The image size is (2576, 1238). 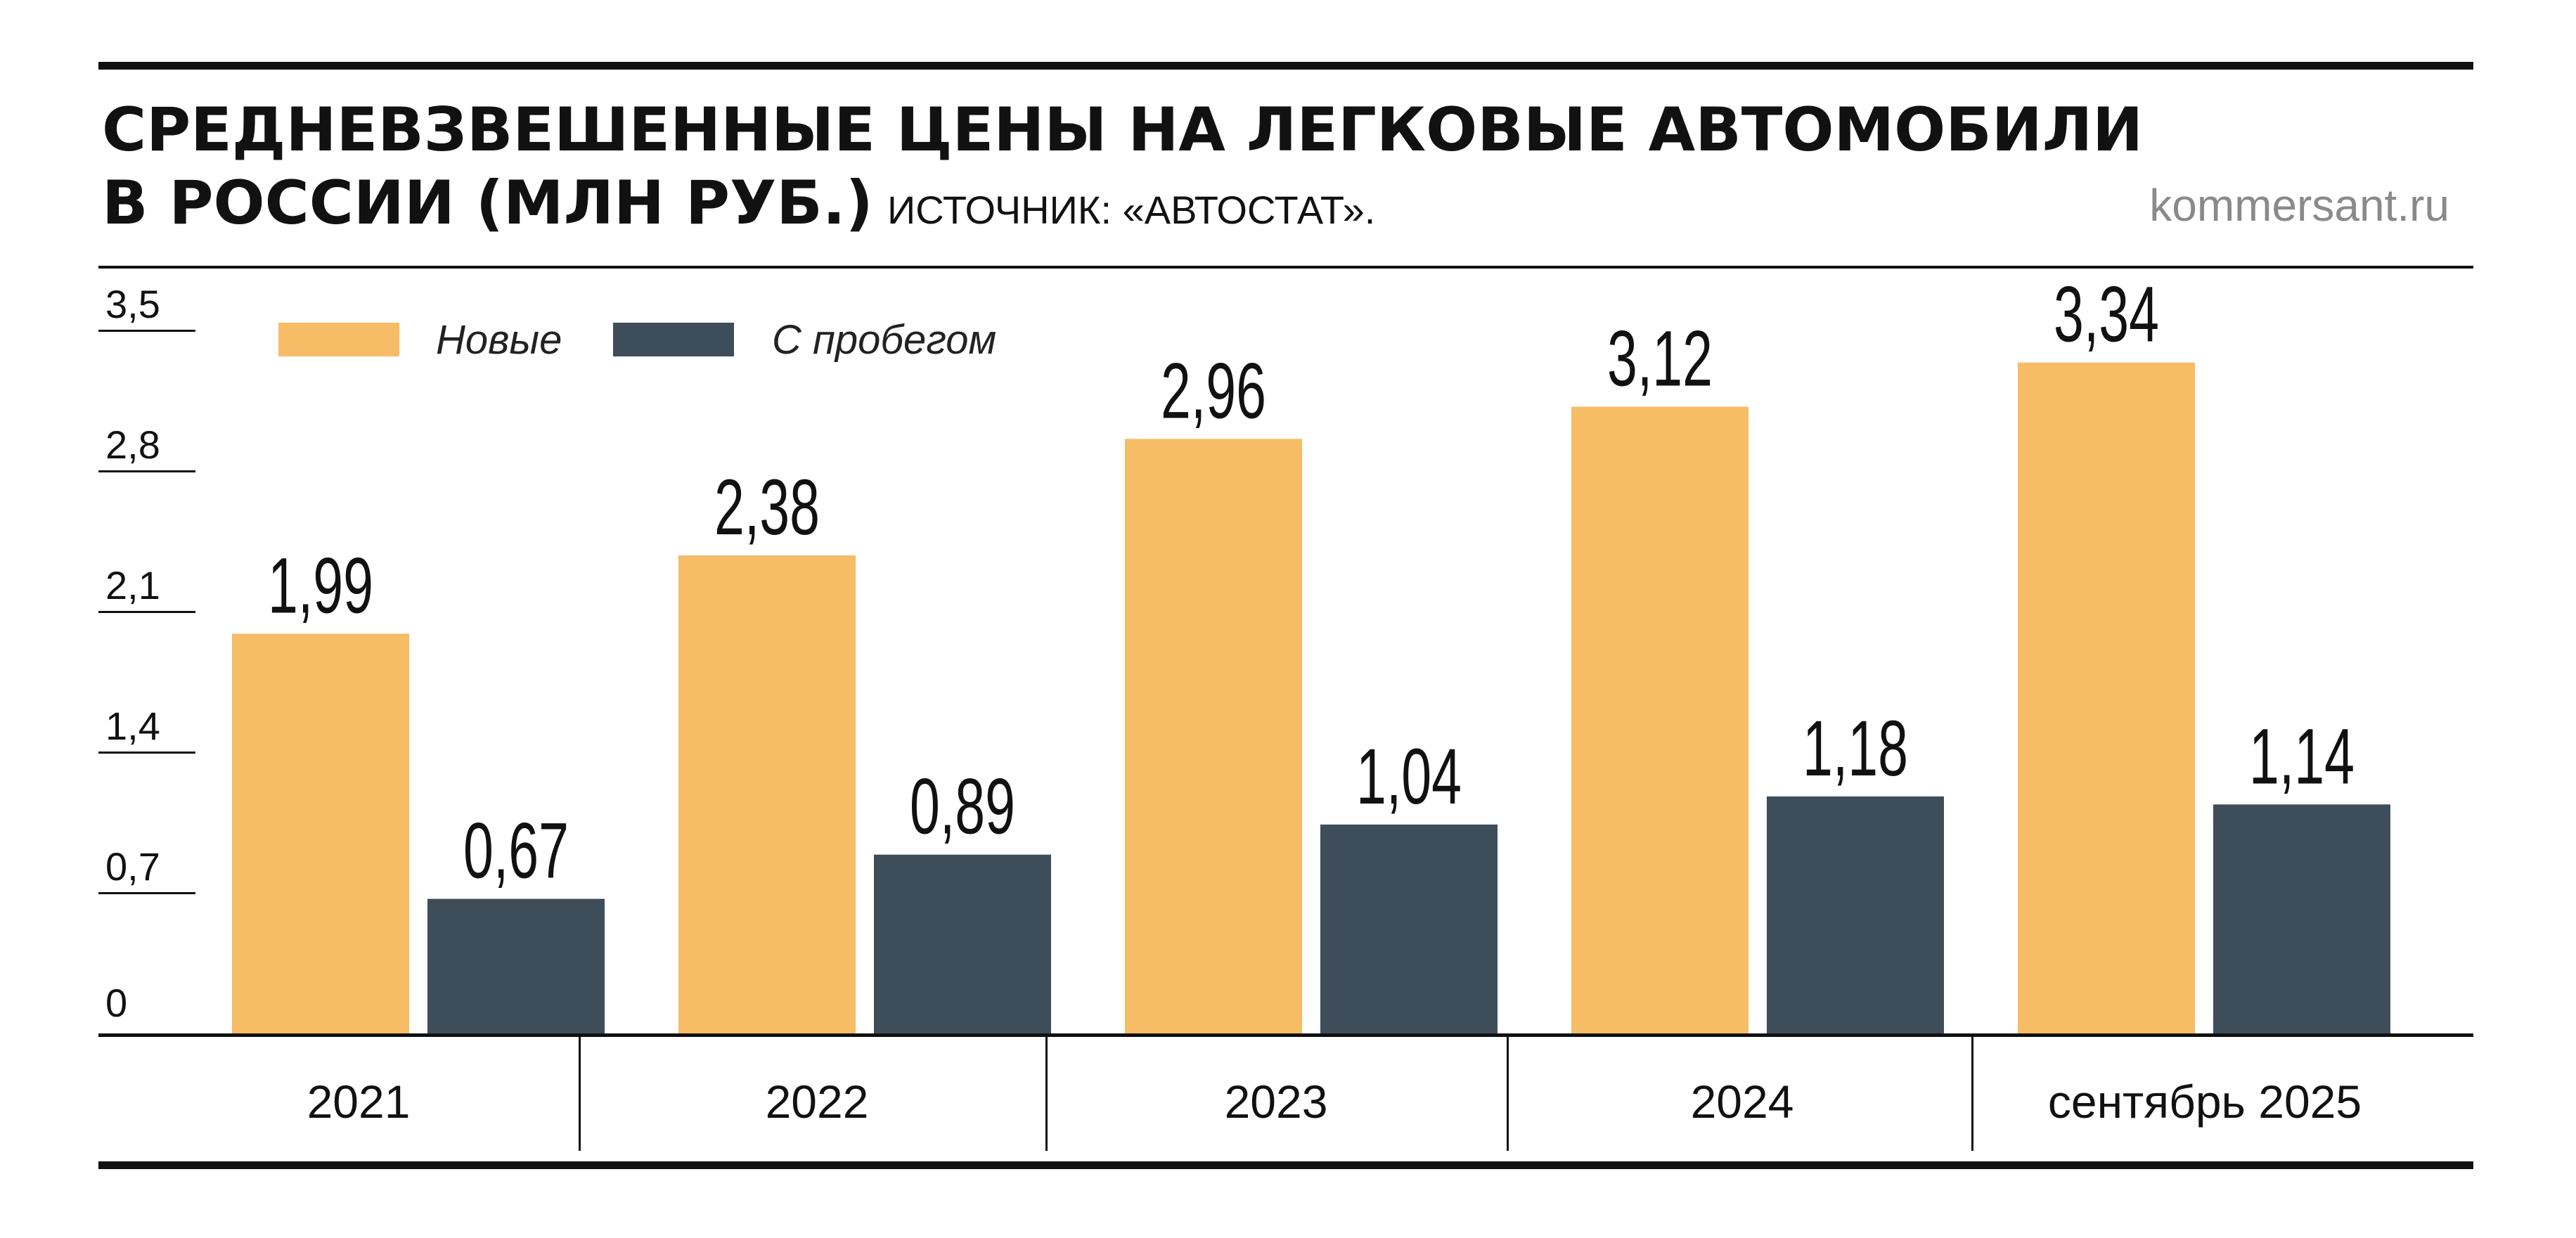 I want to click on y-tick-label: 2,8, so click(x=132, y=445).